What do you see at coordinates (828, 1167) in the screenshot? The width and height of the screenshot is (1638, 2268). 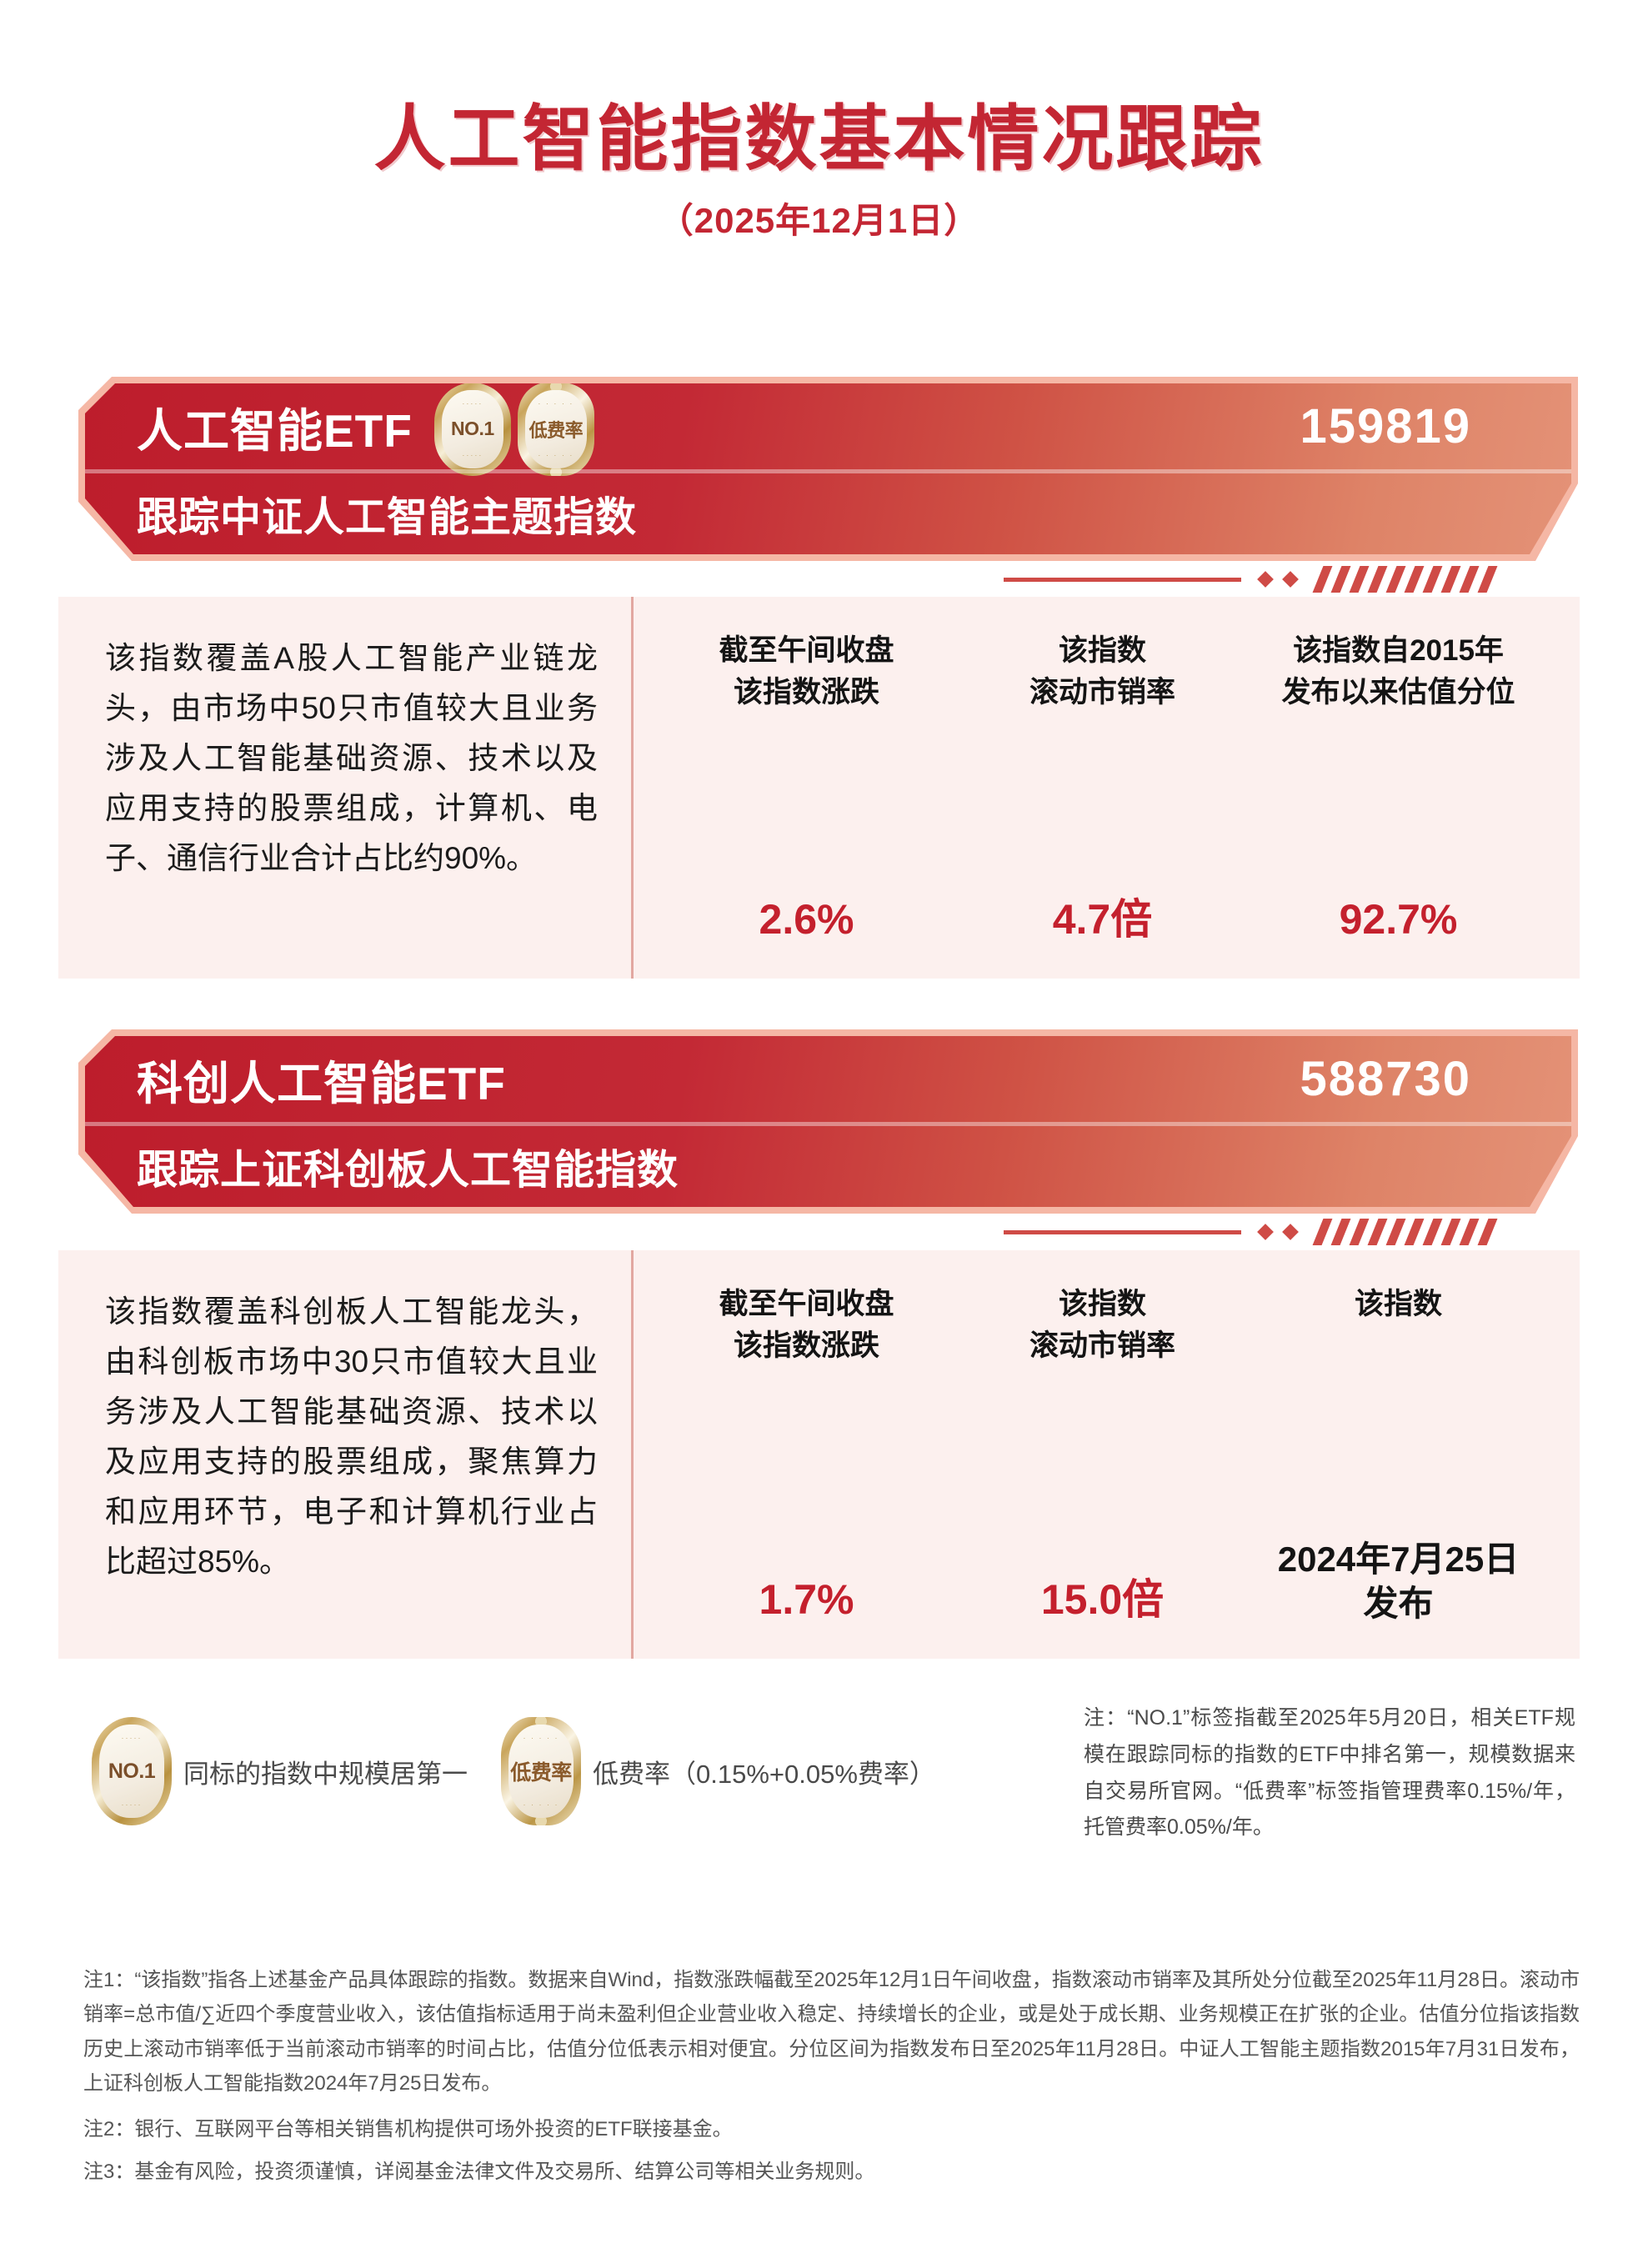 I see `banner-bottom-row-2: 跟踪上证科创板人工智能指数` at bounding box center [828, 1167].